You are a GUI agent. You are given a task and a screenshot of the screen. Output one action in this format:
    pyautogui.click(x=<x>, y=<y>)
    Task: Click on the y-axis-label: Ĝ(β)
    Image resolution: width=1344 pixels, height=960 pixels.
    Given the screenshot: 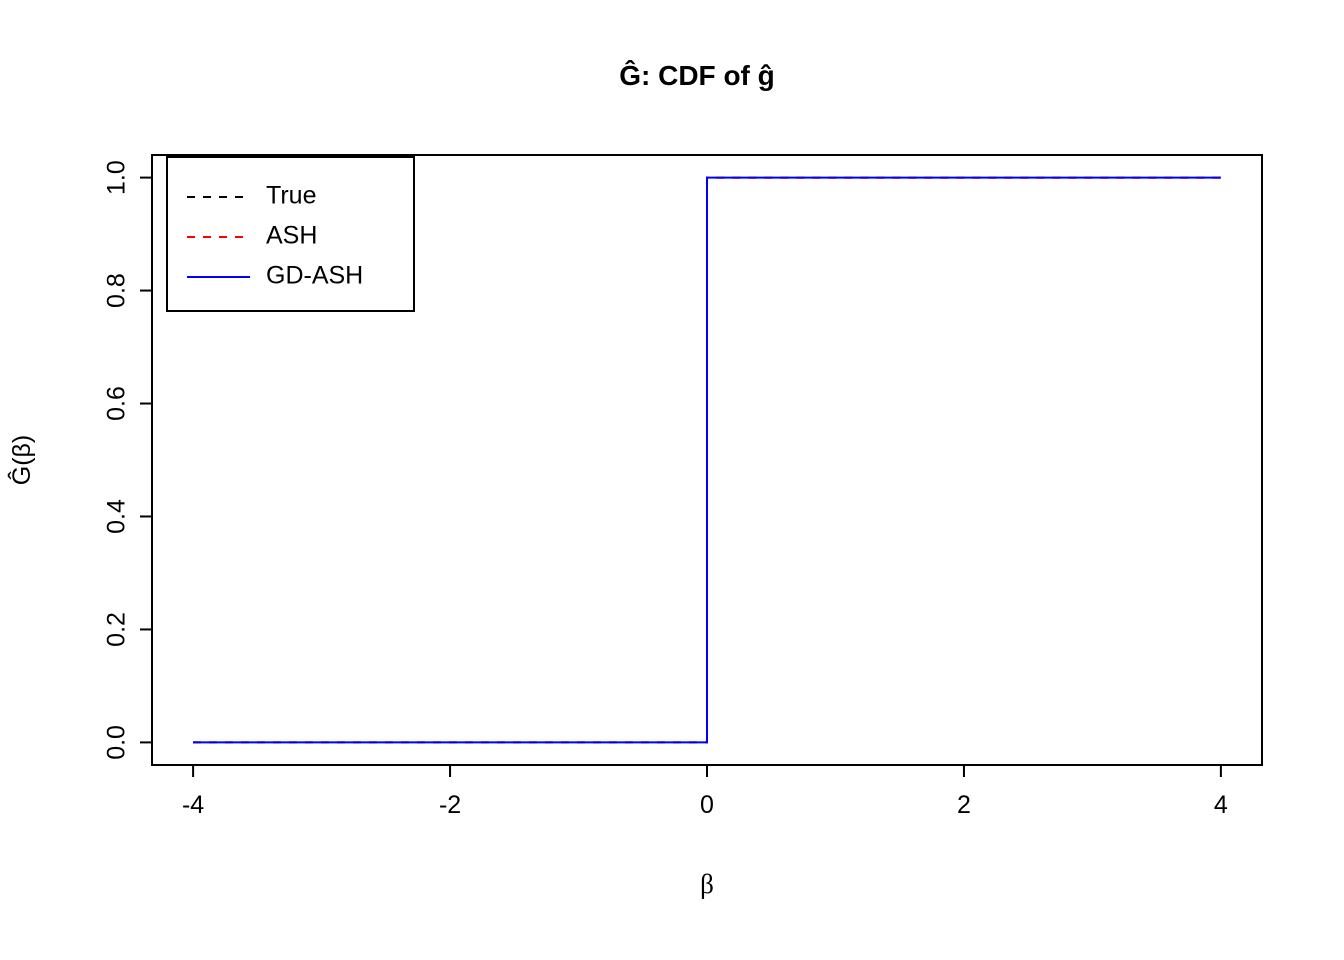 What is the action you would take?
    pyautogui.click(x=21, y=460)
    